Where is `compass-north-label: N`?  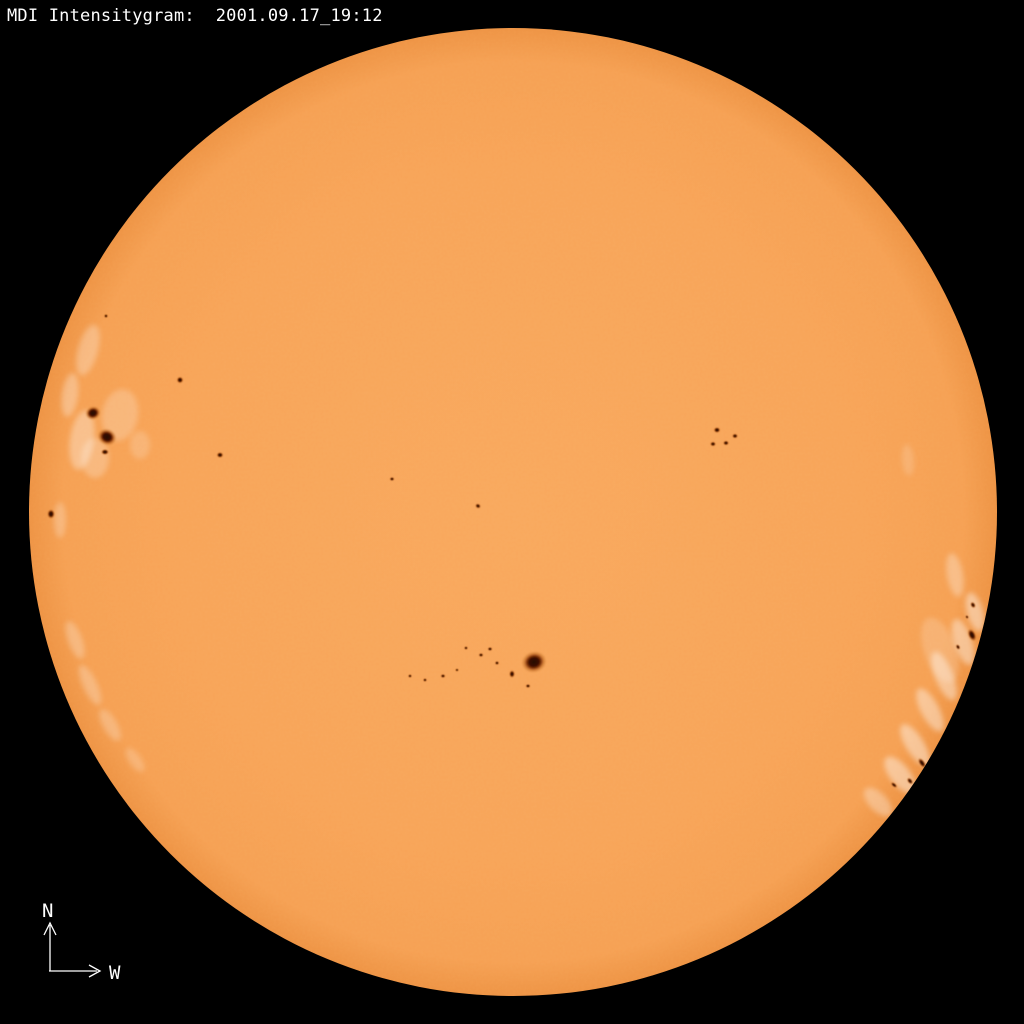 compass-north-label: N is located at coordinates (47, 911).